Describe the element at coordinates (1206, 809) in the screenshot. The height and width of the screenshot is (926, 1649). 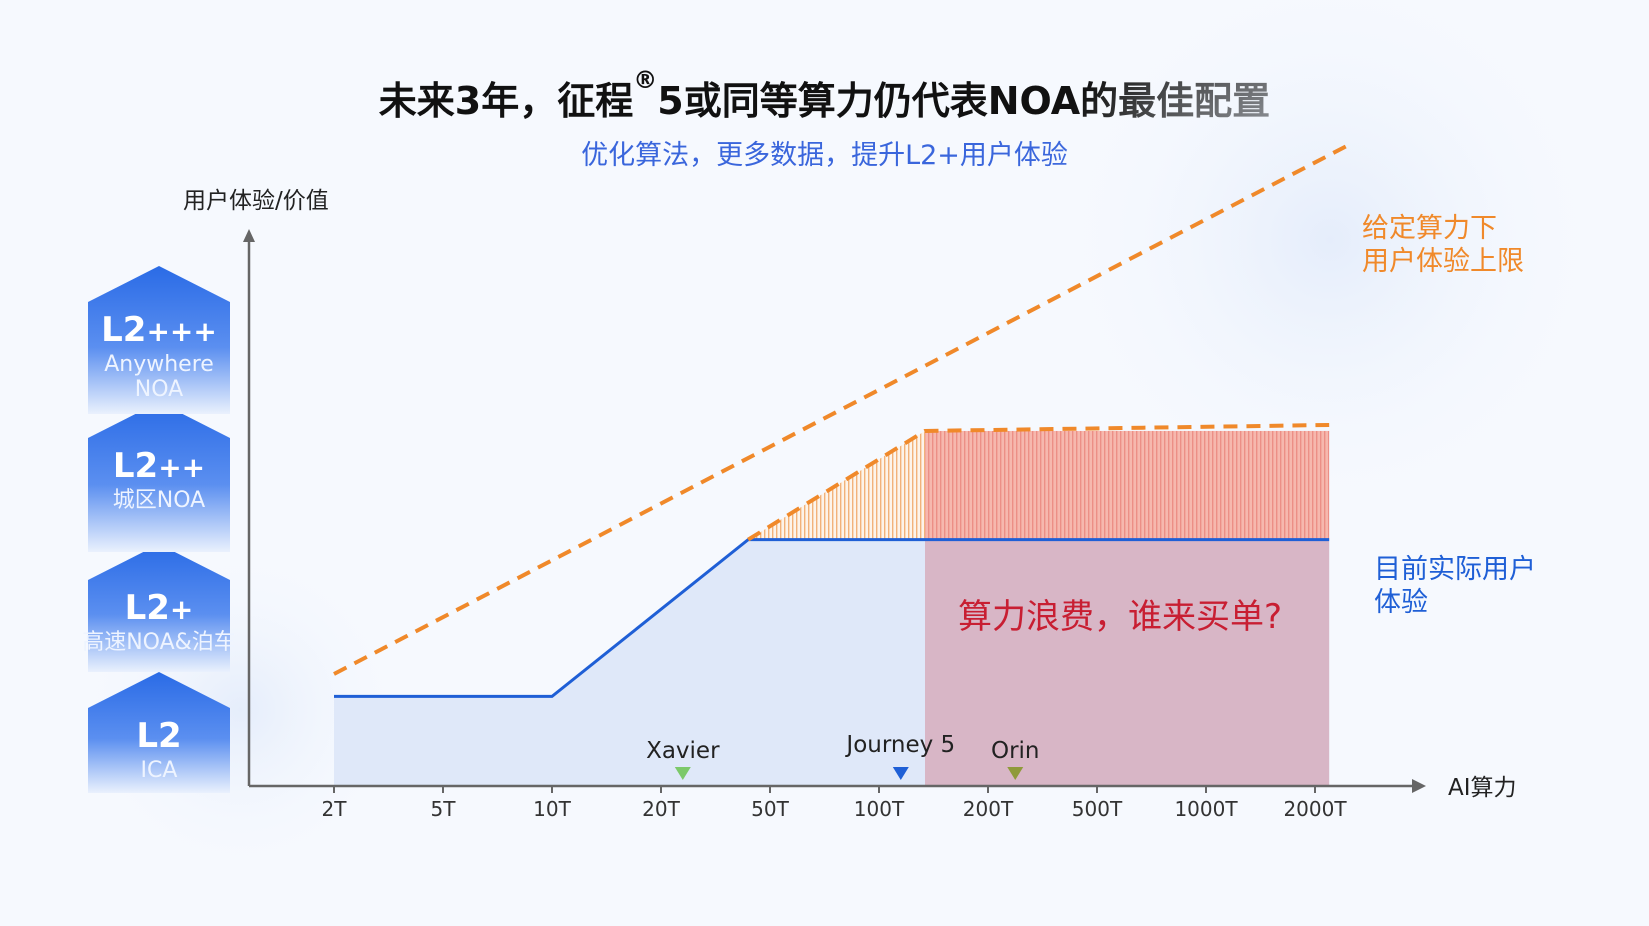
I see `x-tick-label: 1000T` at that location.